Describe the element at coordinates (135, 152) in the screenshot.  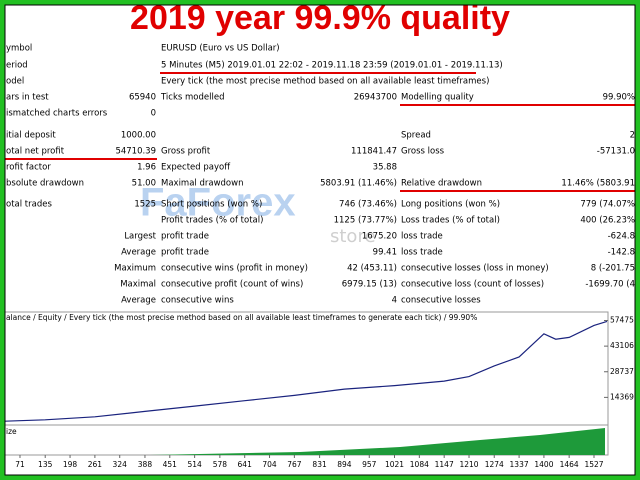
I see `report-value: 54710.39` at that location.